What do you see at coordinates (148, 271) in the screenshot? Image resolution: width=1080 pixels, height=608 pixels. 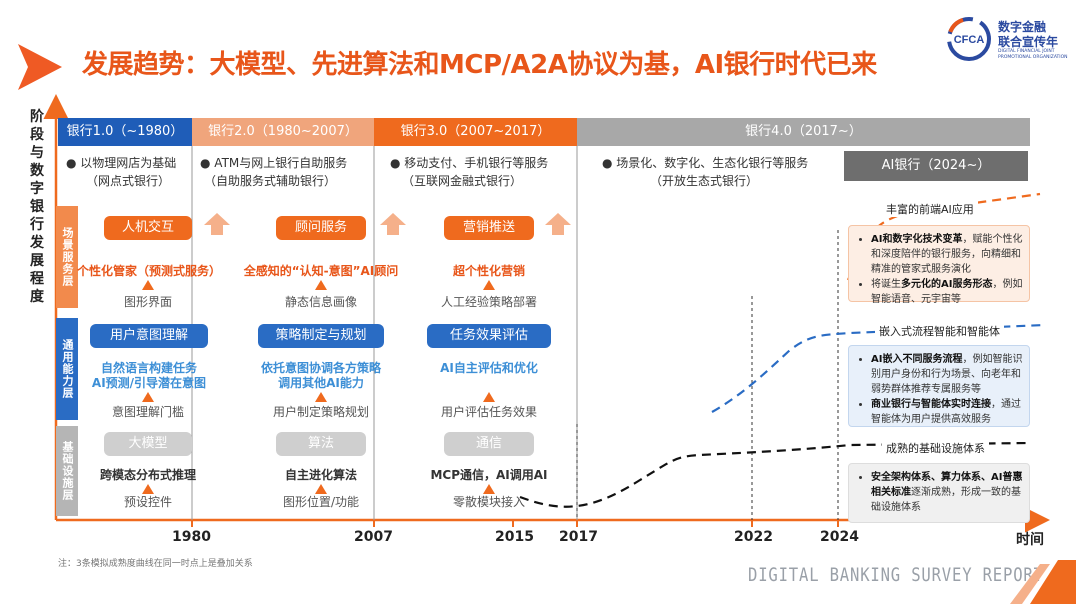 I see `scene-highlight-1: 个性化管家（预测式服务）` at bounding box center [148, 271].